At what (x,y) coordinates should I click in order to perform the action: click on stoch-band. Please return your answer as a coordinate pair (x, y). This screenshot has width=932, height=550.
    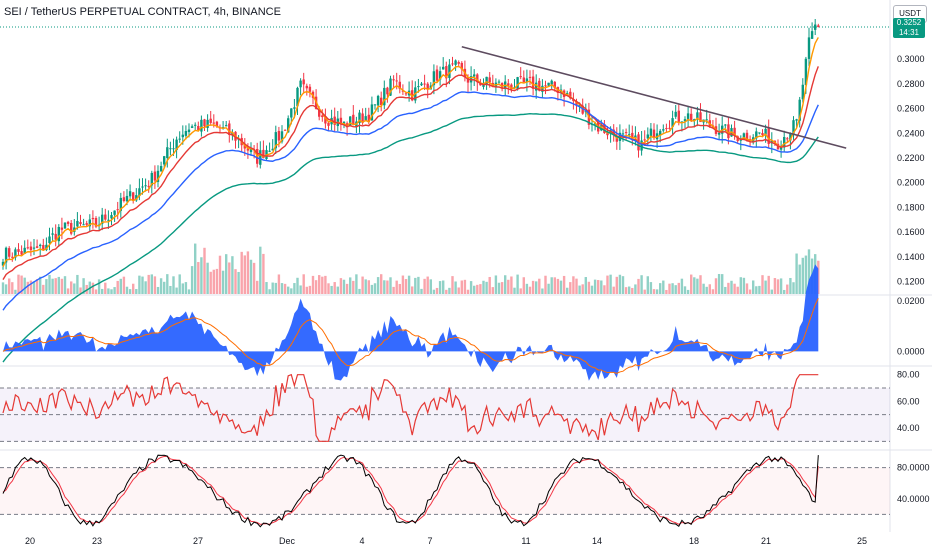
    Looking at the image, I should click on (445, 491).